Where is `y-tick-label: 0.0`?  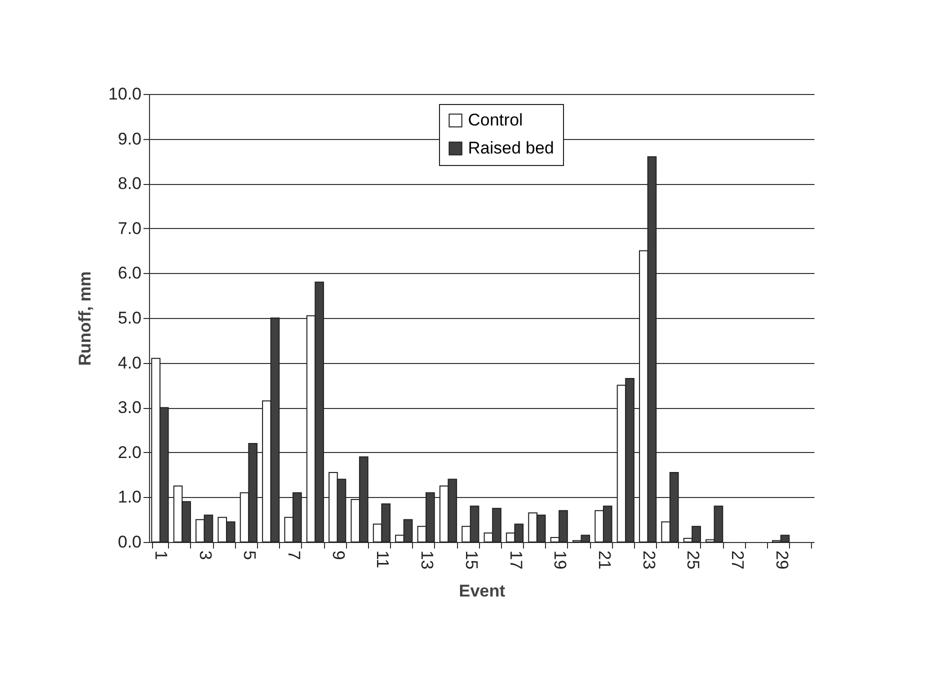
y-tick-label: 0.0 is located at coordinates (130, 542).